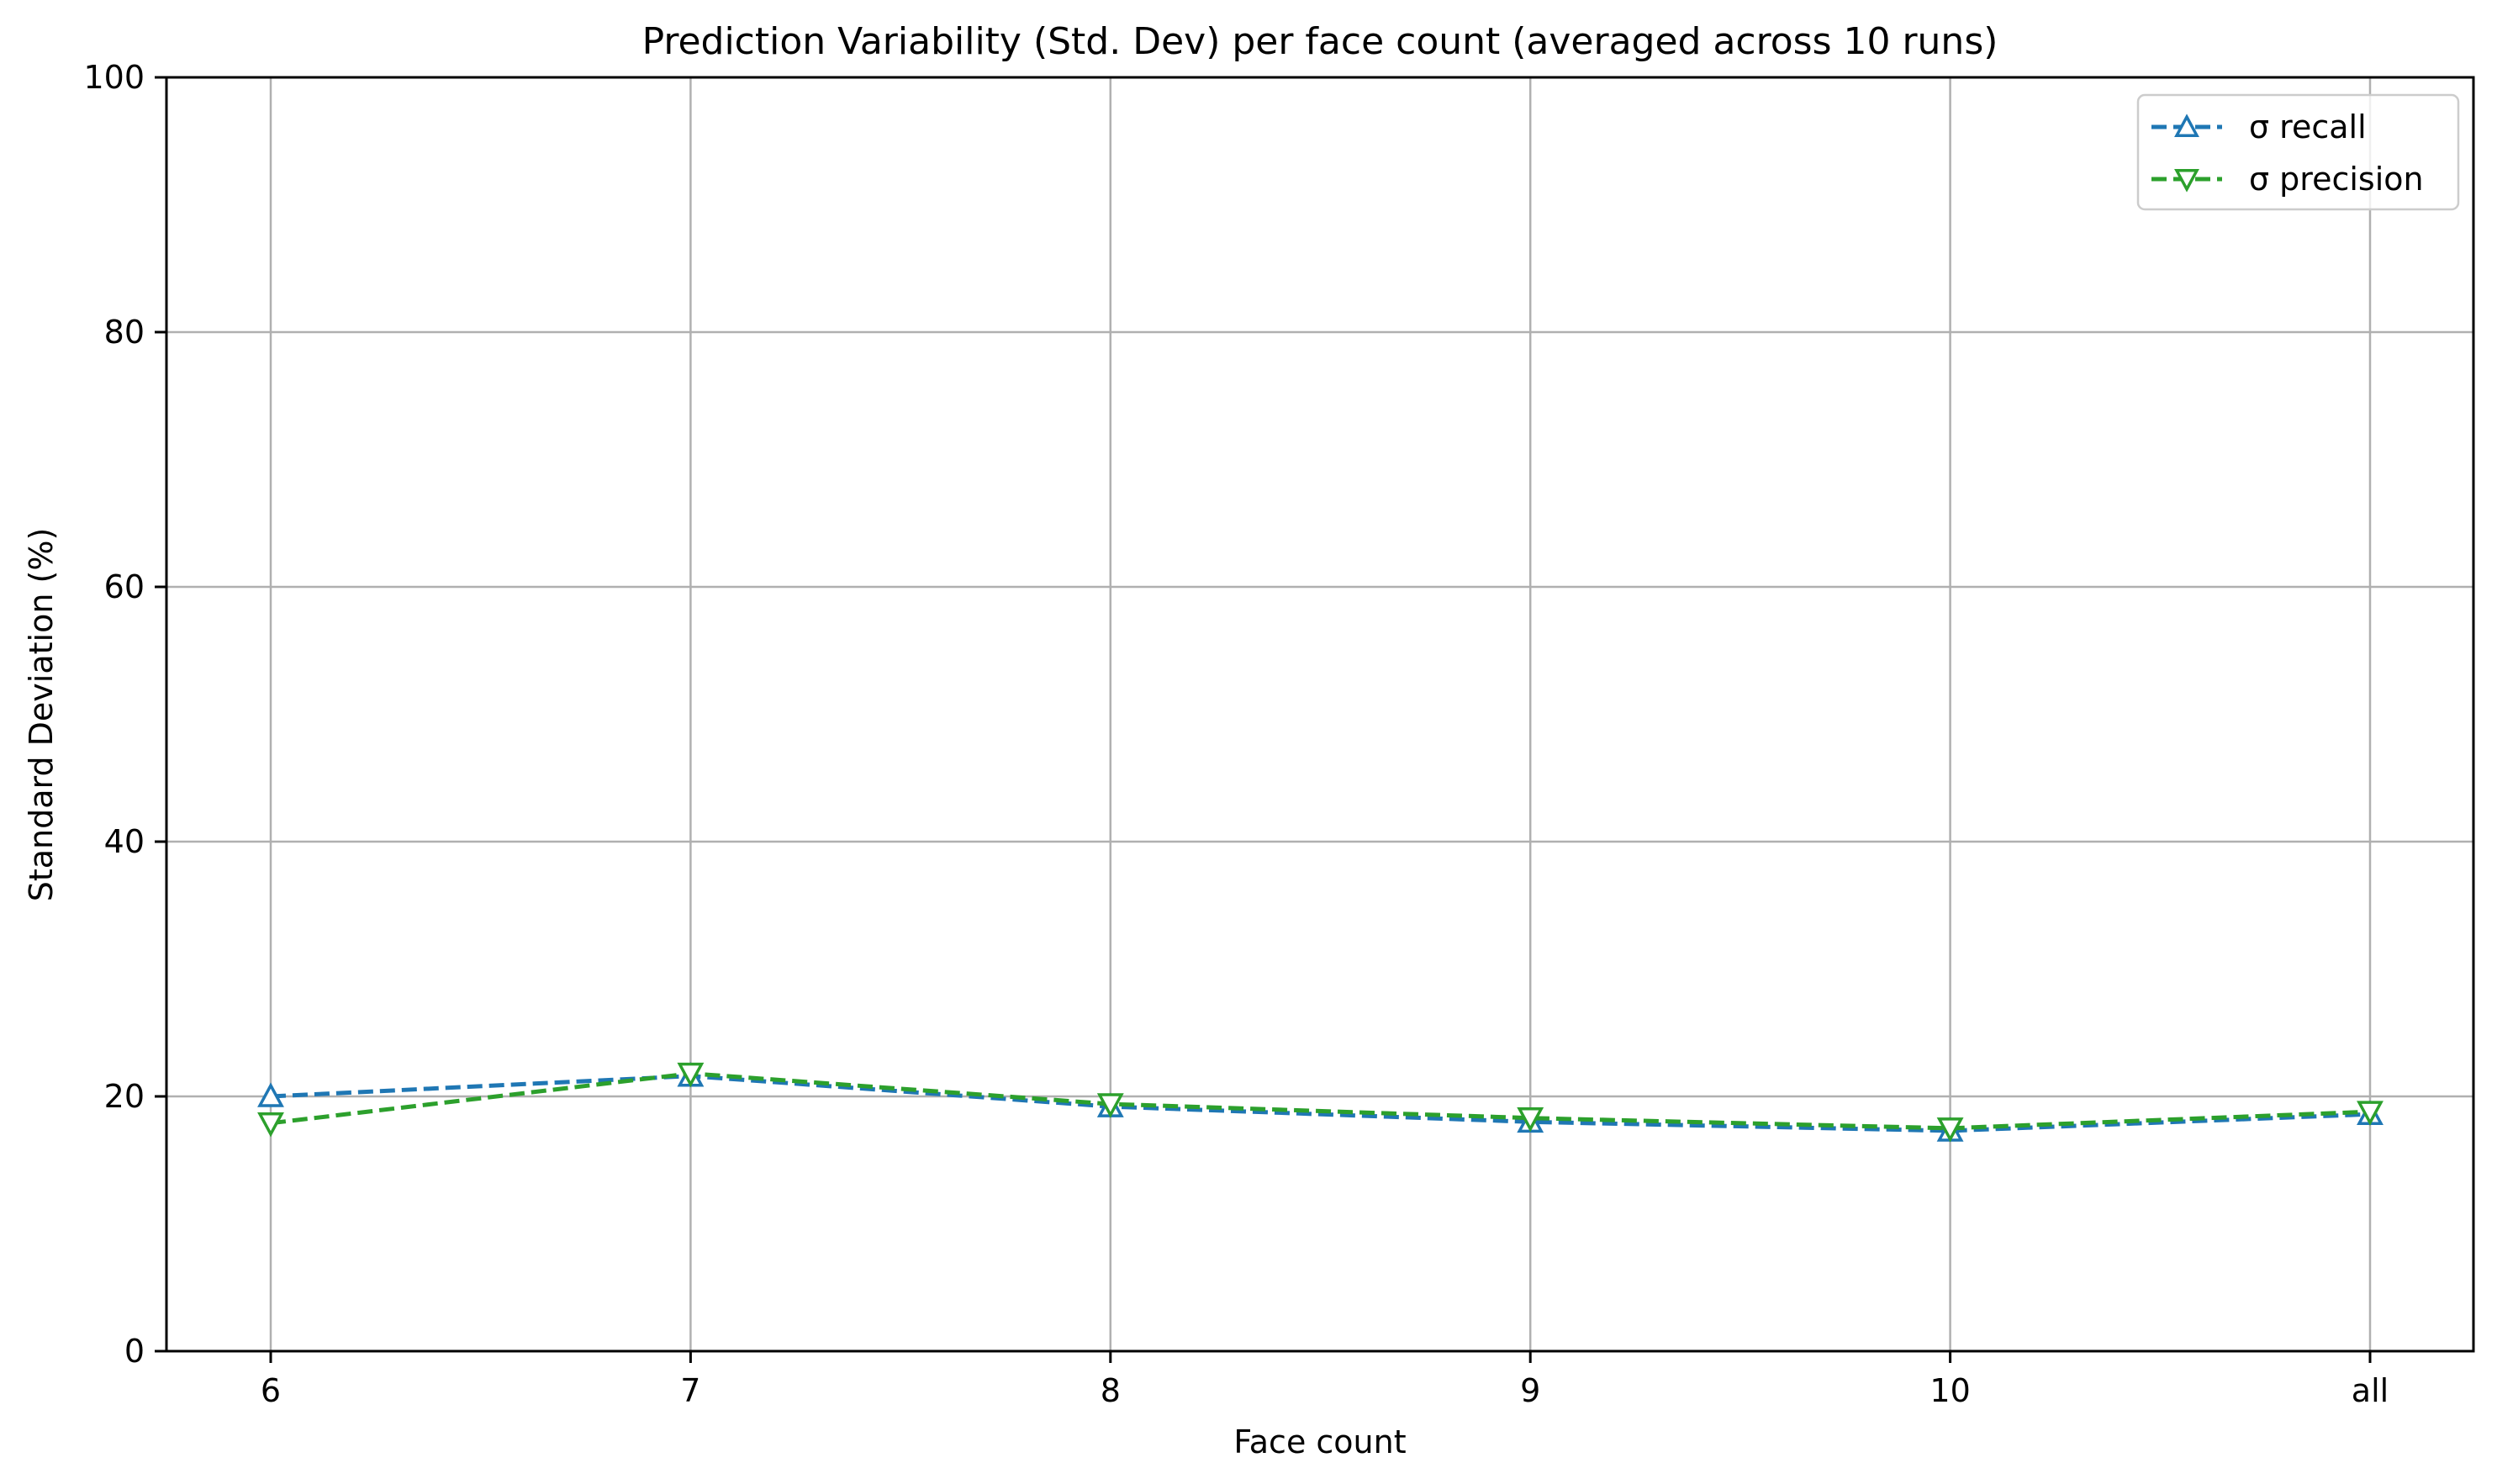 The width and height of the screenshot is (2497, 1484). What do you see at coordinates (1319, 1441) in the screenshot?
I see `x-axis-label: Face count` at bounding box center [1319, 1441].